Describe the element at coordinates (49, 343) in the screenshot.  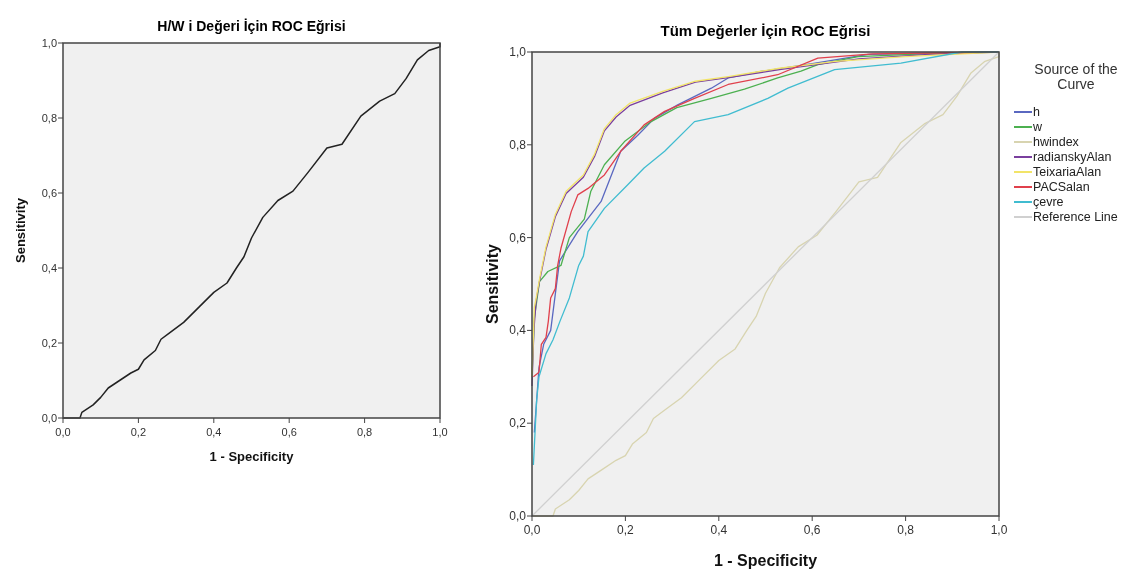
I see `y-tick-label: 0,2` at that location.